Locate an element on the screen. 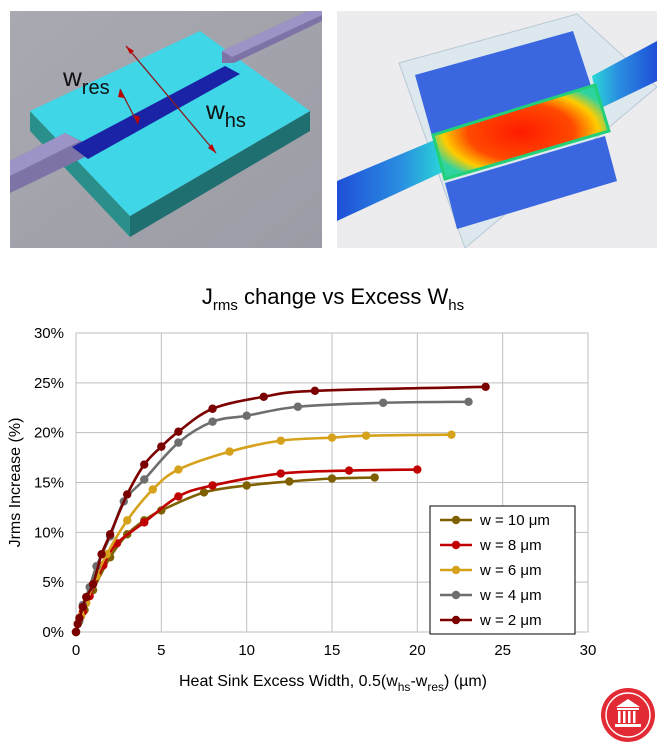 This screenshot has height=751, width=666. xlabel-part-4: ) (µm) is located at coordinates (465, 681).